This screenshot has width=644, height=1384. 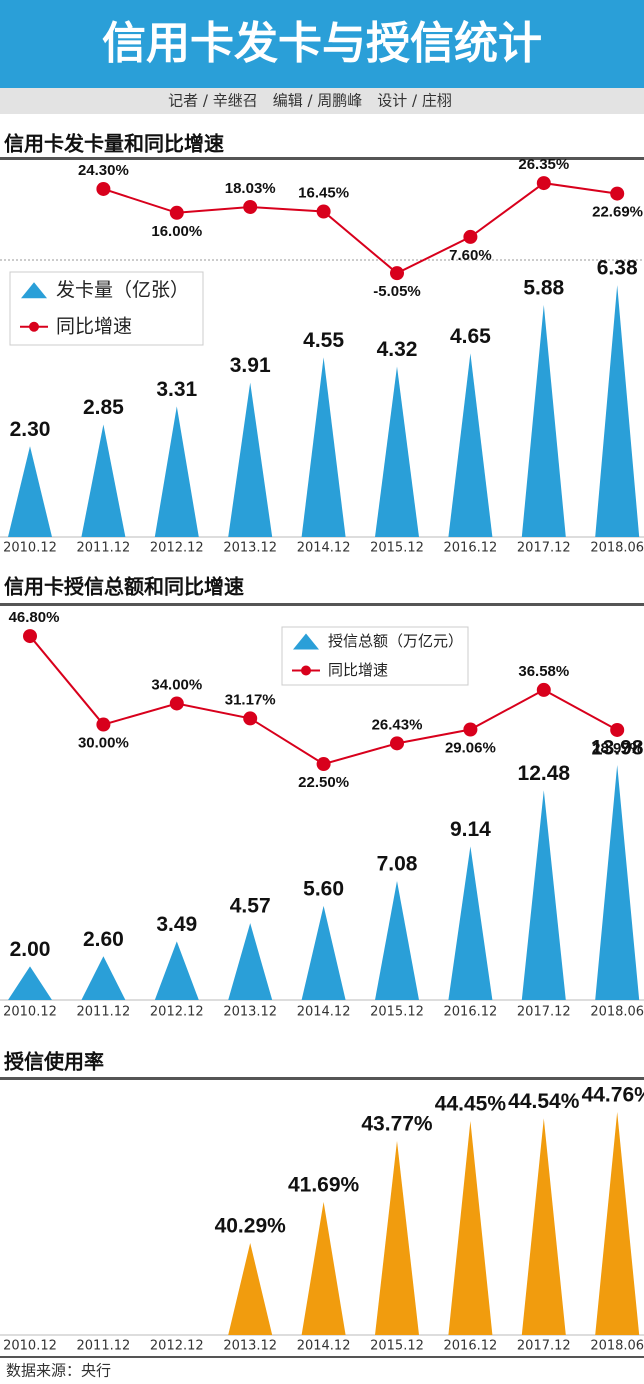 What do you see at coordinates (54, 1062) in the screenshot?
I see `section-title: 授信使用率` at bounding box center [54, 1062].